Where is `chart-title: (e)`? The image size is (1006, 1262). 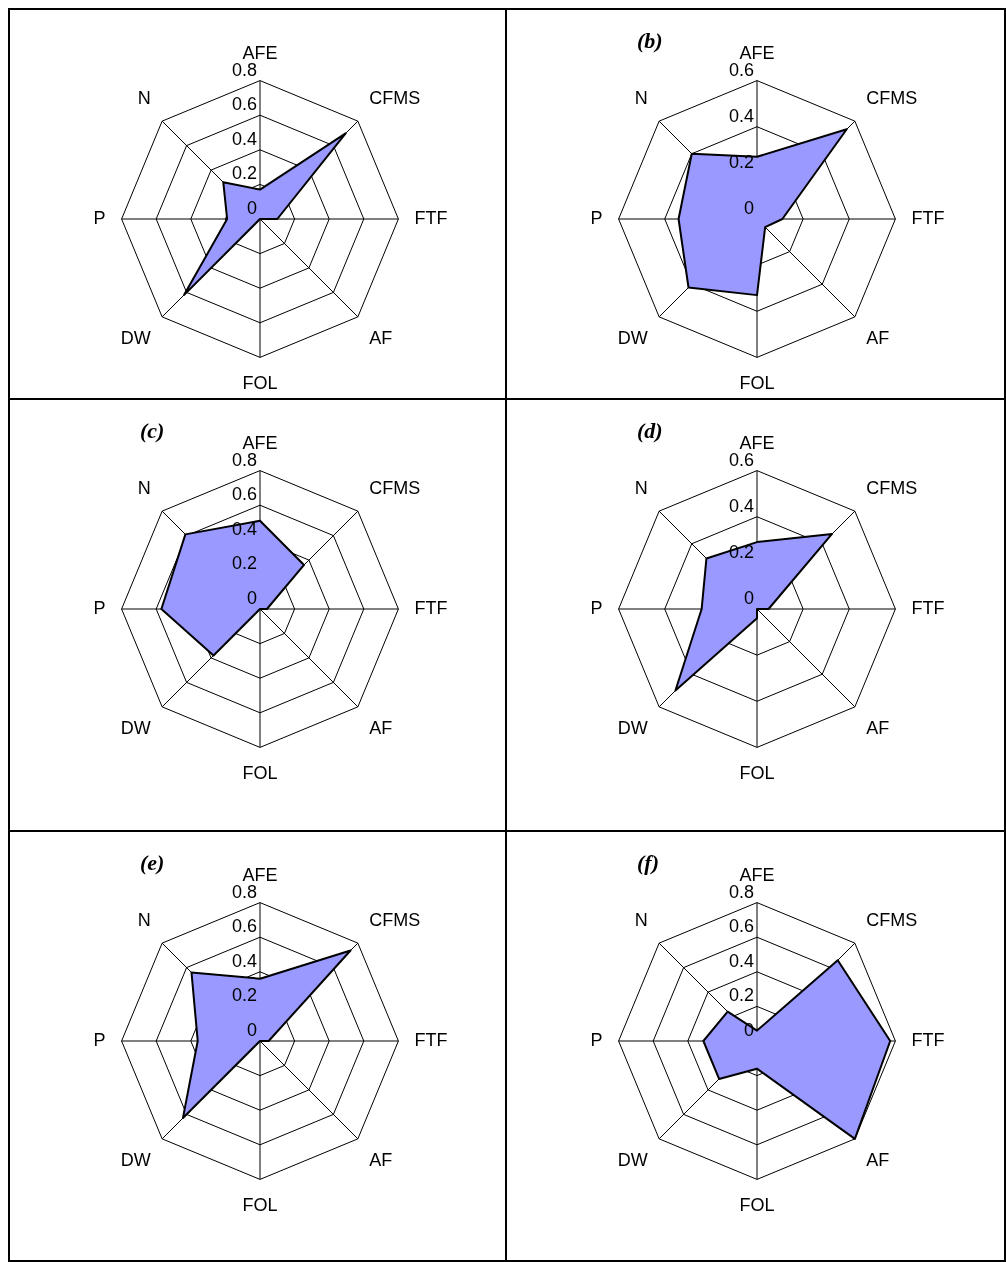 chart-title: (e) is located at coordinates (152, 863).